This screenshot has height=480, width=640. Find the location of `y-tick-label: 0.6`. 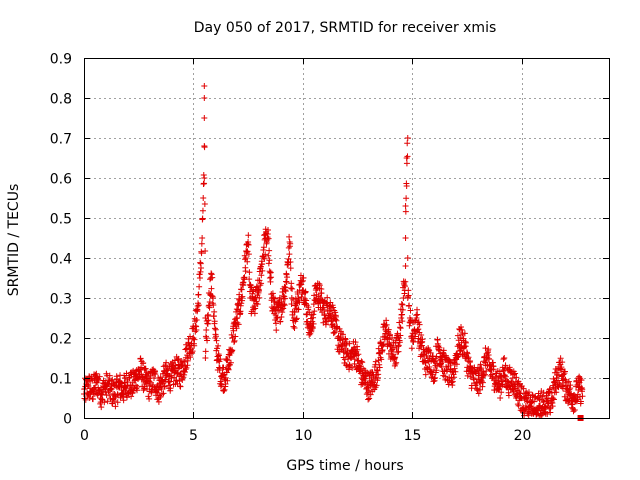

y-tick-label: 0.6 is located at coordinates (61, 180).